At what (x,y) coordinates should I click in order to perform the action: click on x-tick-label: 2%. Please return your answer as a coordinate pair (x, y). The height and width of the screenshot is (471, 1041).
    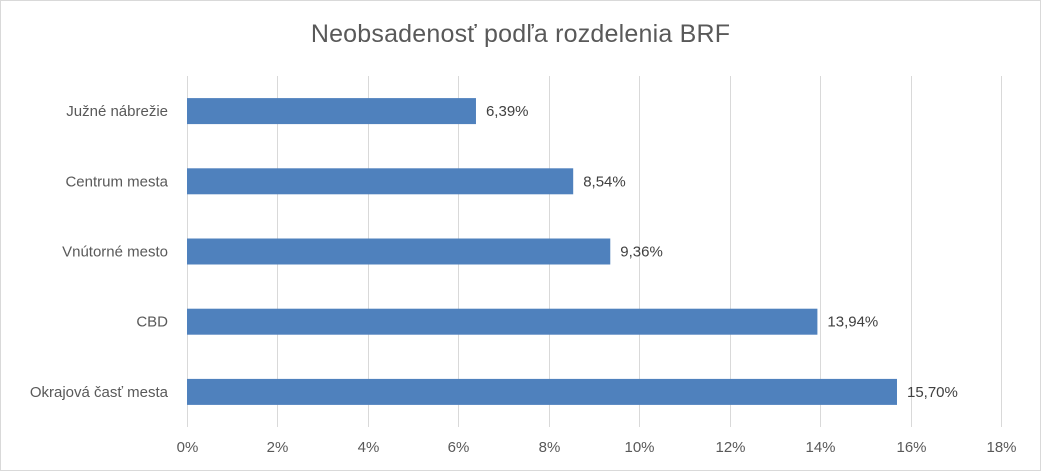
    Looking at the image, I should click on (278, 447).